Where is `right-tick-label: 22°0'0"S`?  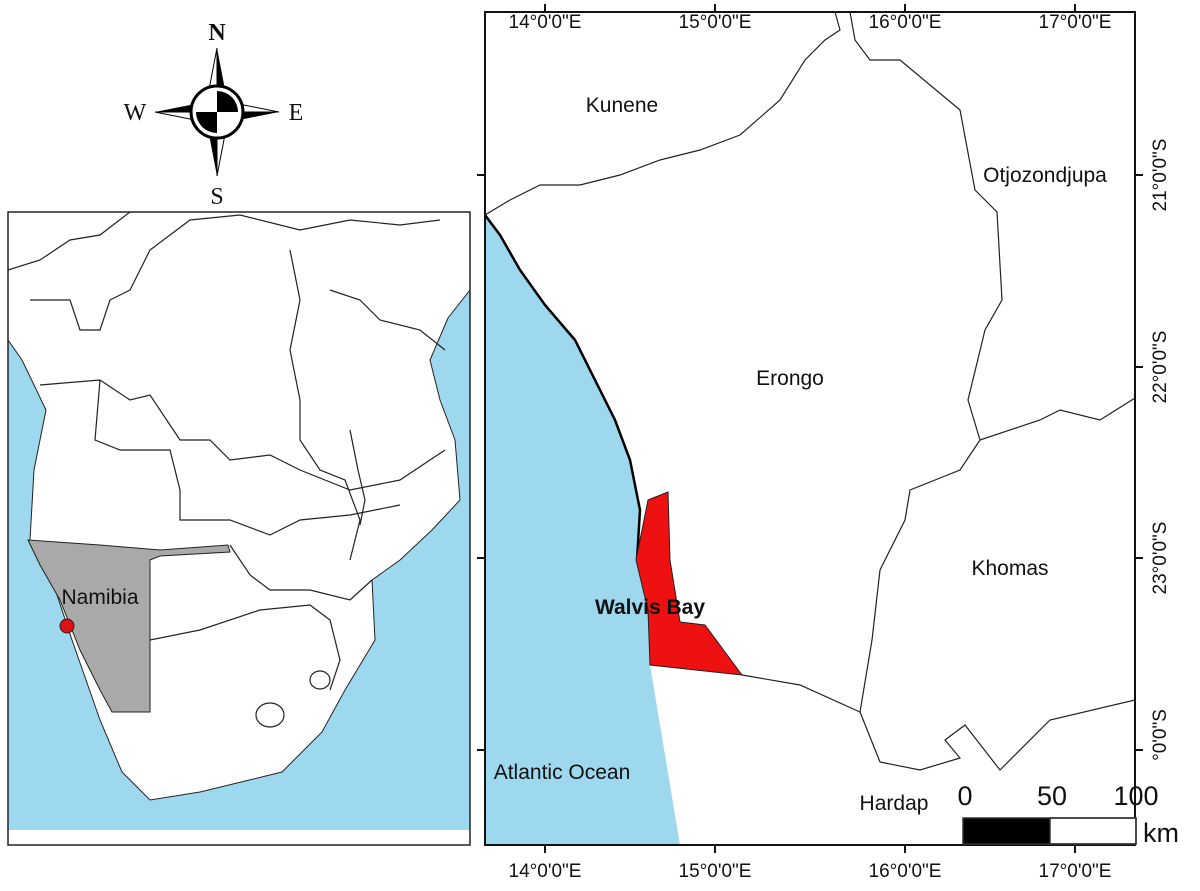 right-tick-label: 22°0'0"S is located at coordinates (1160, 367).